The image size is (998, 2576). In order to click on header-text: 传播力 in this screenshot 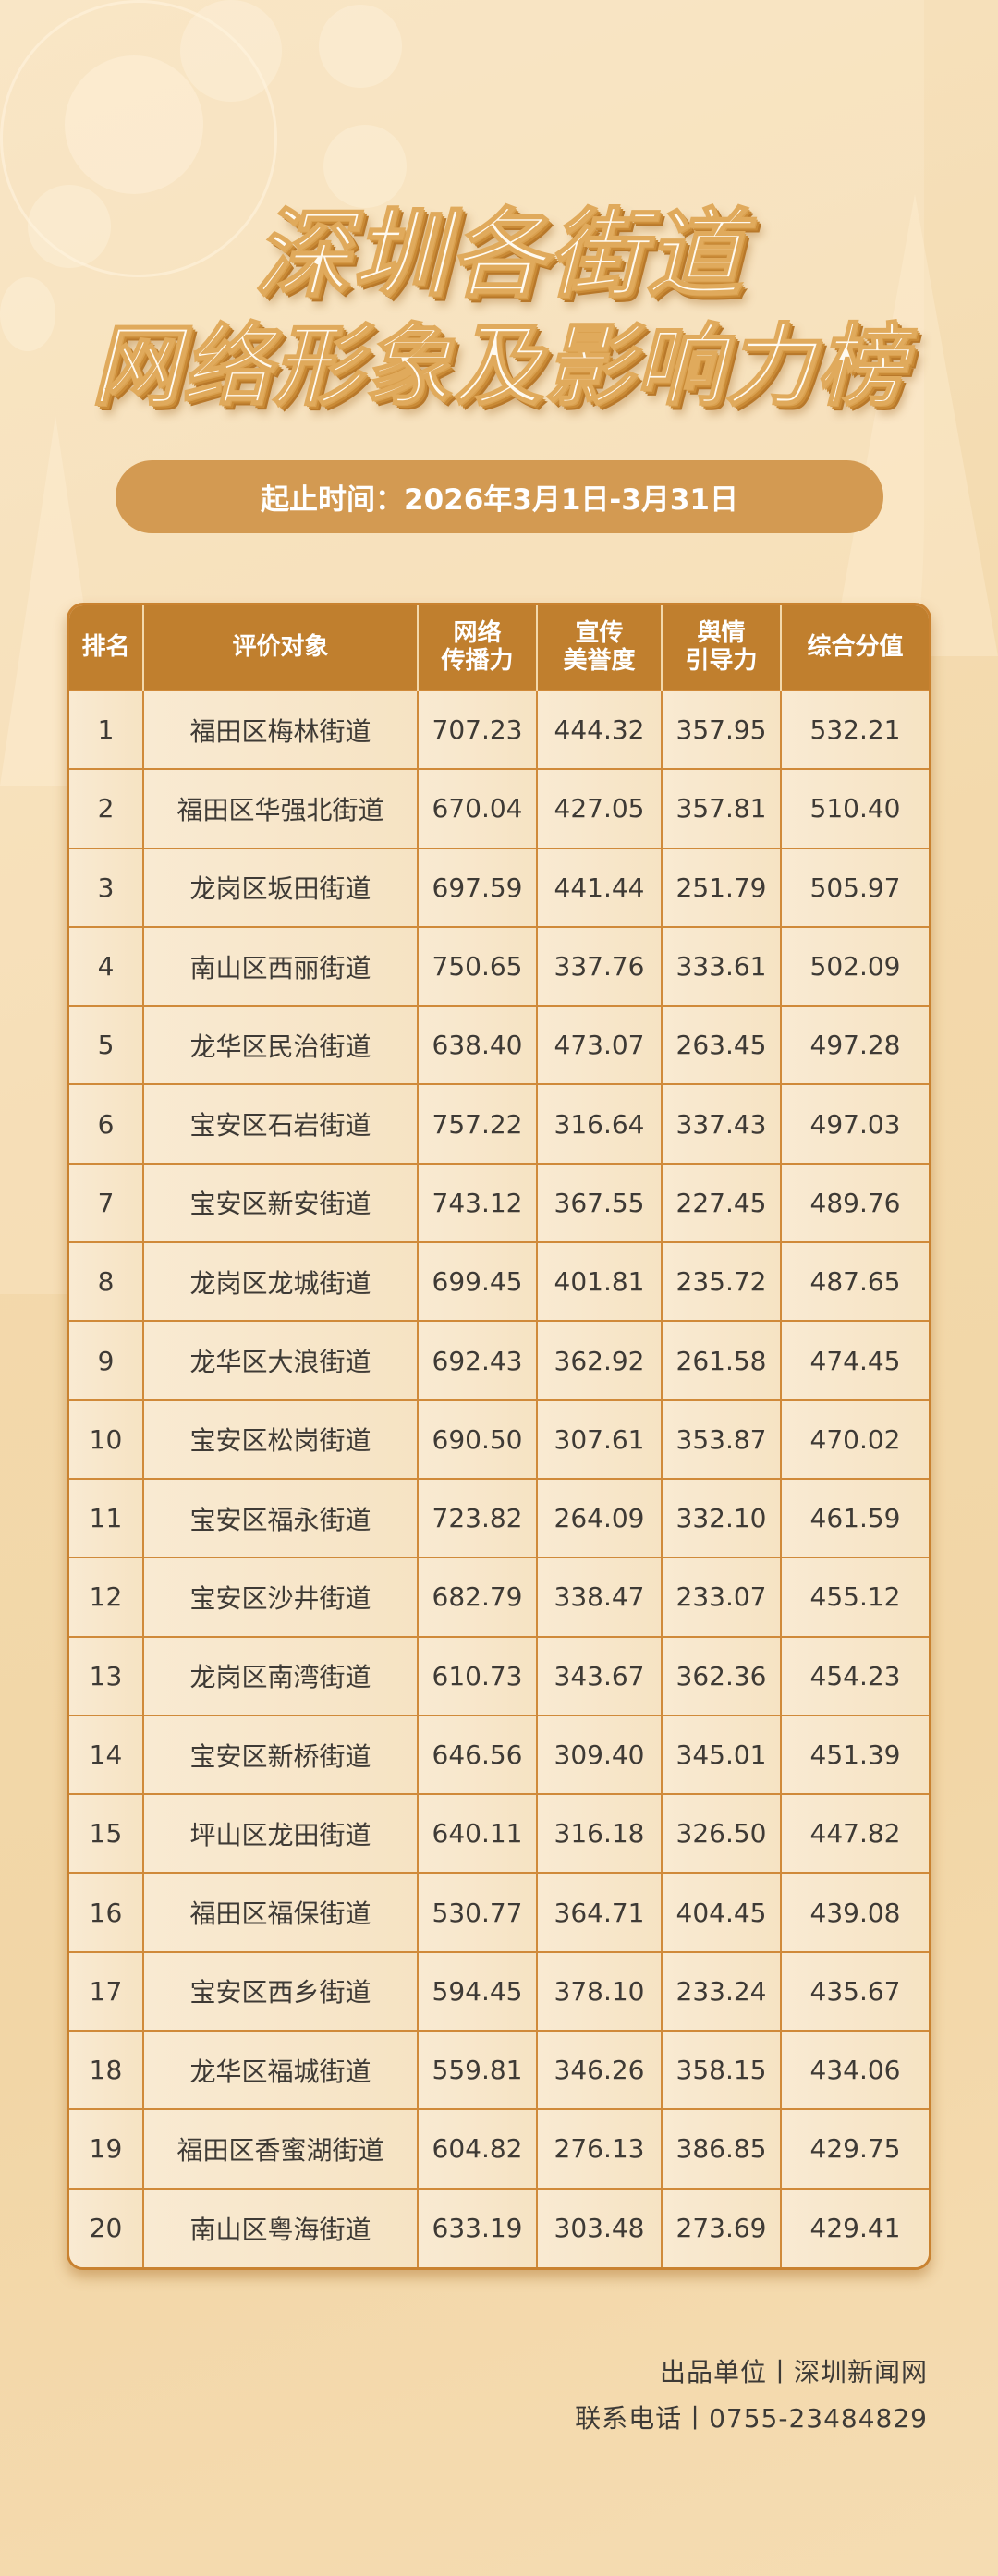, I will do `click(477, 660)`.